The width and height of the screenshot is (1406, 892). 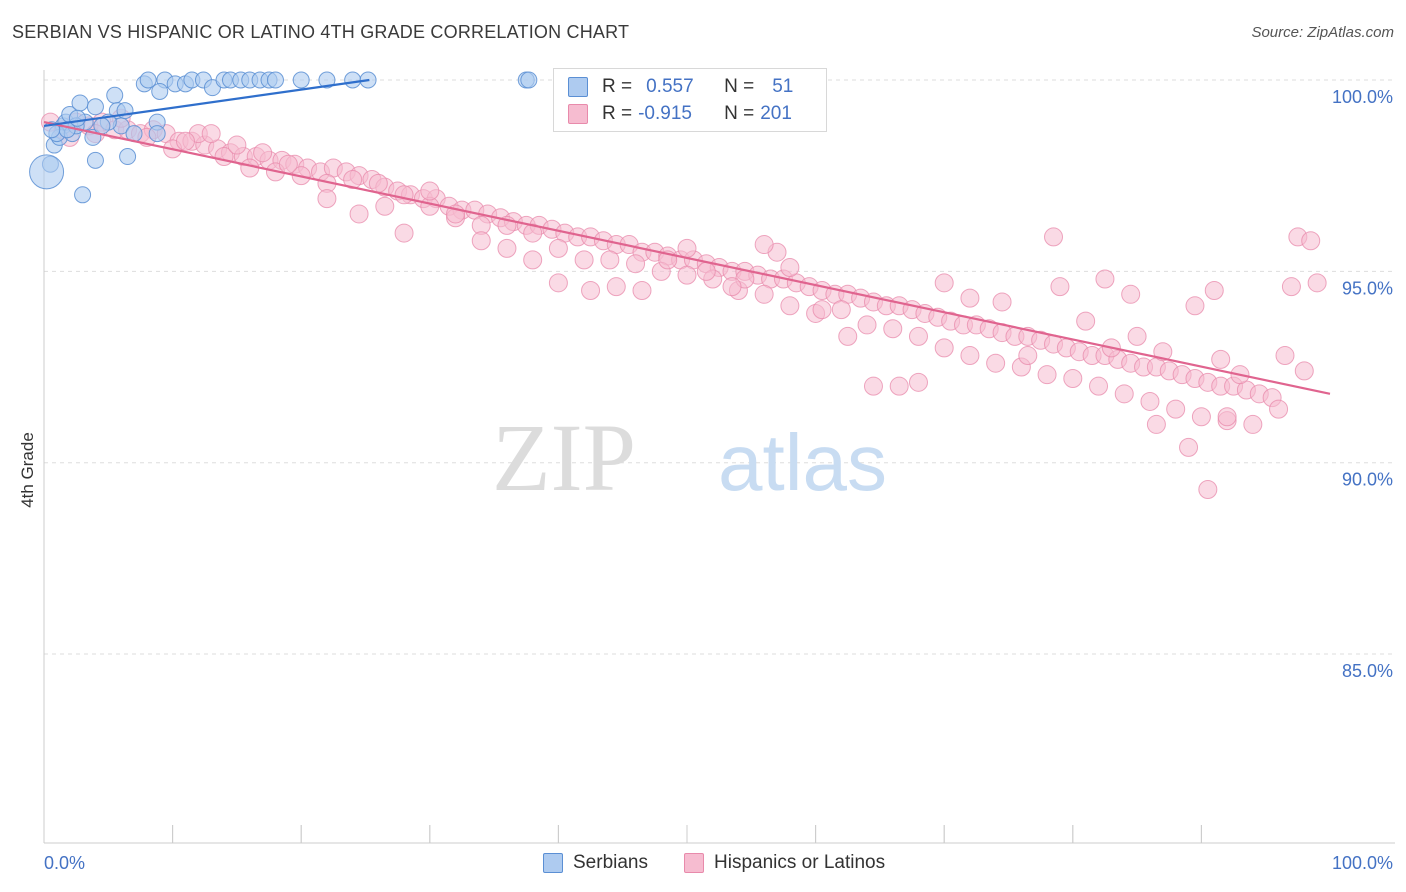 I want to click on serbians-swatch, so click(x=578, y=87).